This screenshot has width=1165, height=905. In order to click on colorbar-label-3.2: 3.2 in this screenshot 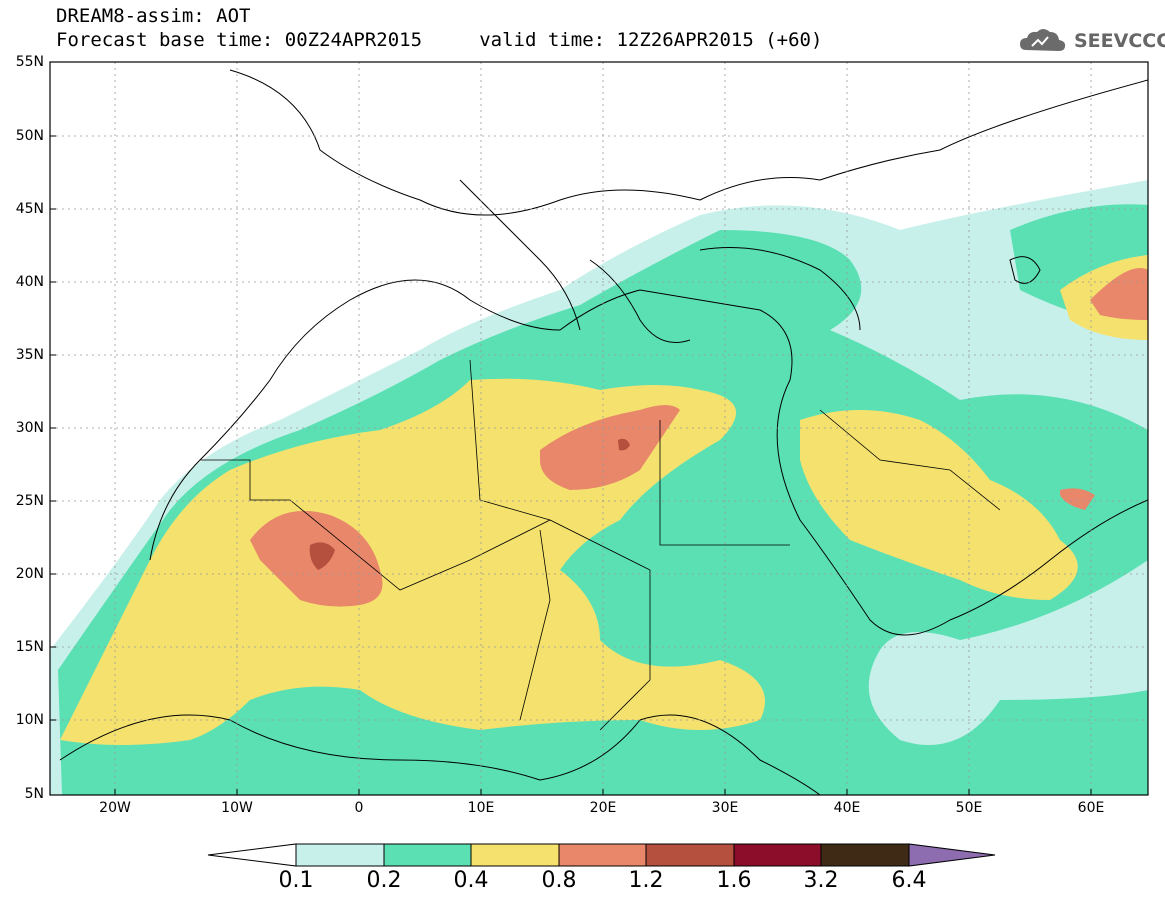, I will do `click(821, 880)`.